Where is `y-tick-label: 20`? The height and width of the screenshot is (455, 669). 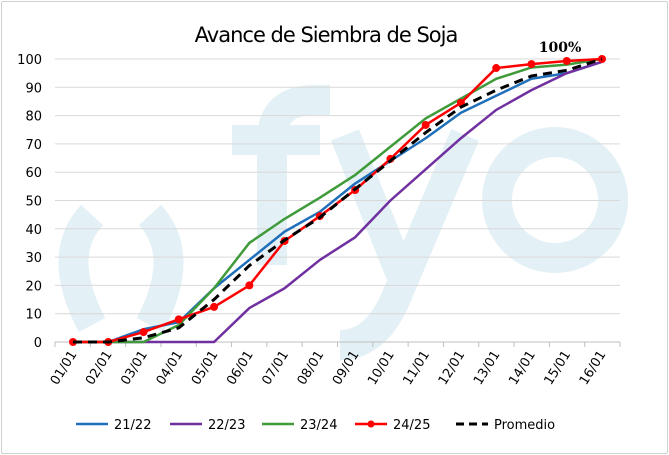
y-tick-label: 20 is located at coordinates (33, 286).